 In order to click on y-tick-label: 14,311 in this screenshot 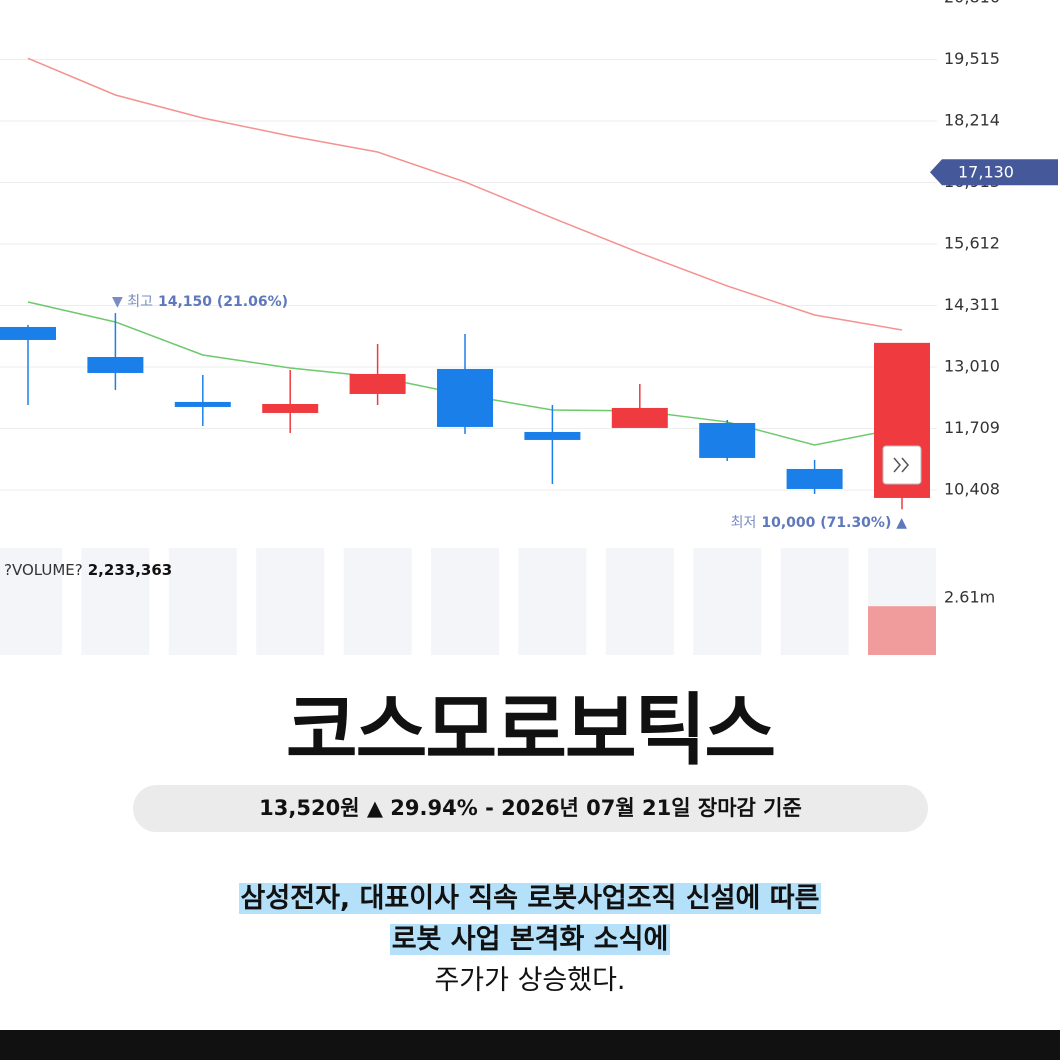, I will do `click(972, 304)`.